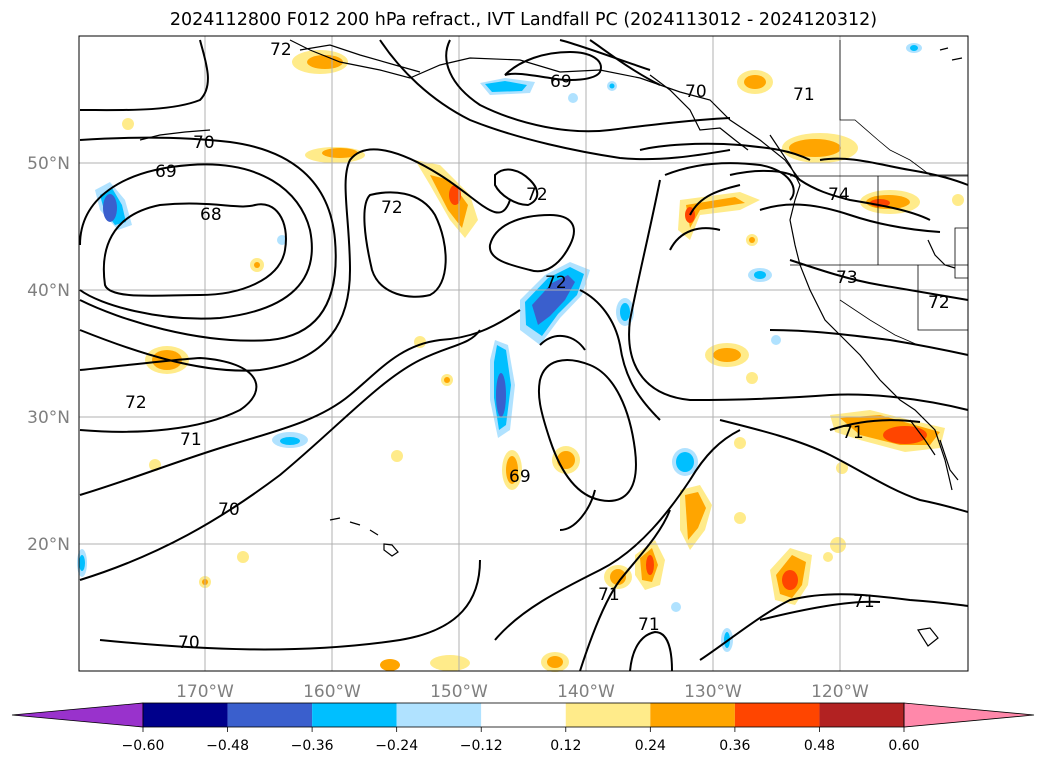 This screenshot has height=765, width=1047. What do you see at coordinates (903, 746) in the screenshot?
I see `colorbar-tick-label: 0.60` at bounding box center [903, 746].